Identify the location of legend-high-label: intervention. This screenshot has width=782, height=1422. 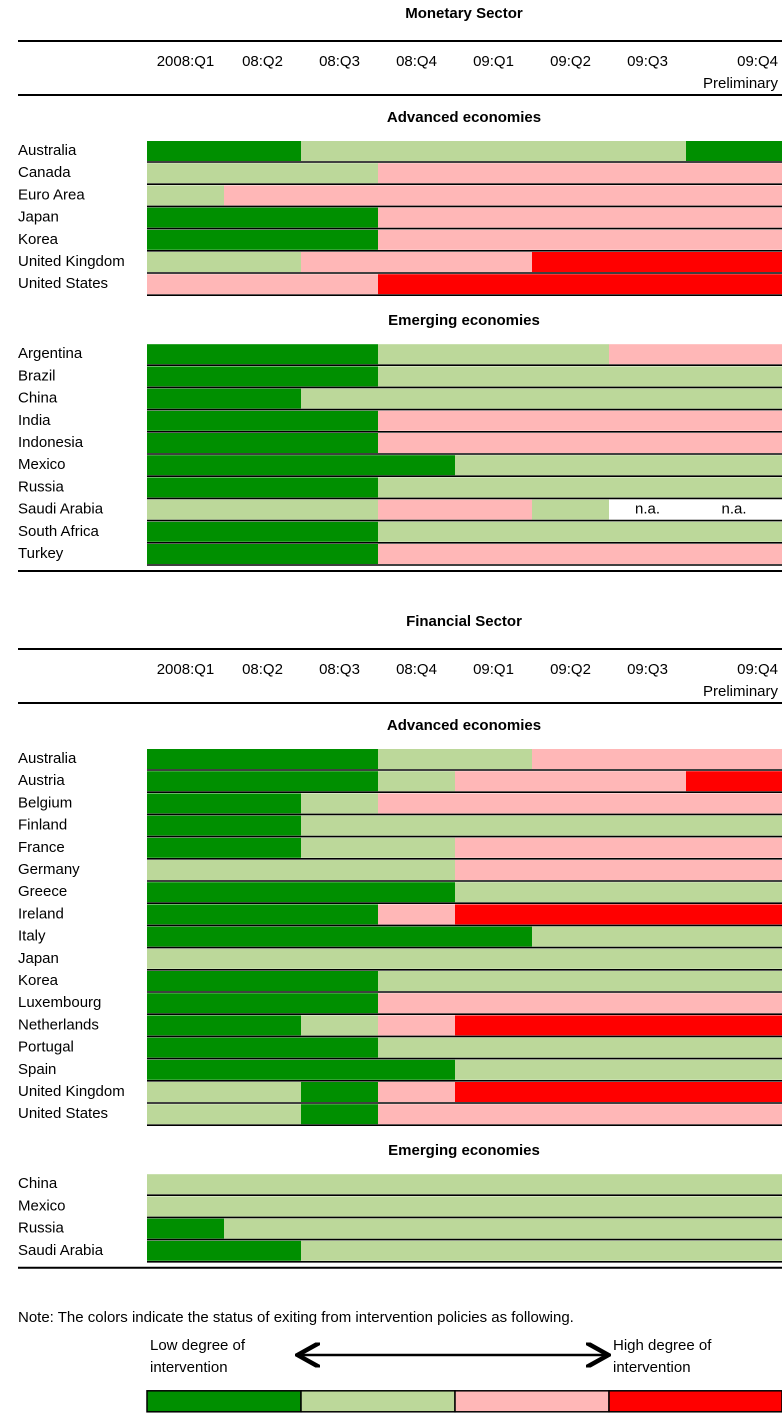
(652, 1367).